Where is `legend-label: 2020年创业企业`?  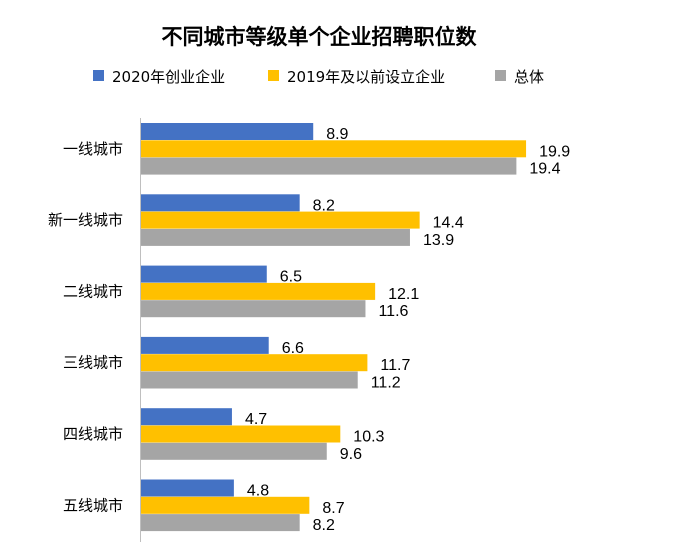 legend-label: 2020年创业企业 is located at coordinates (168, 77).